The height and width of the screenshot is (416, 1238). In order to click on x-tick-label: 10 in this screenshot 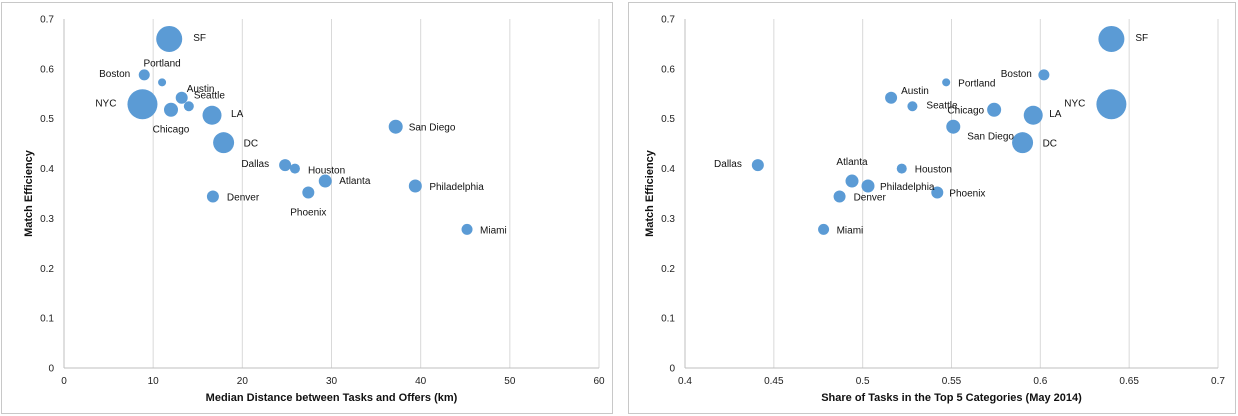, I will do `click(154, 381)`.